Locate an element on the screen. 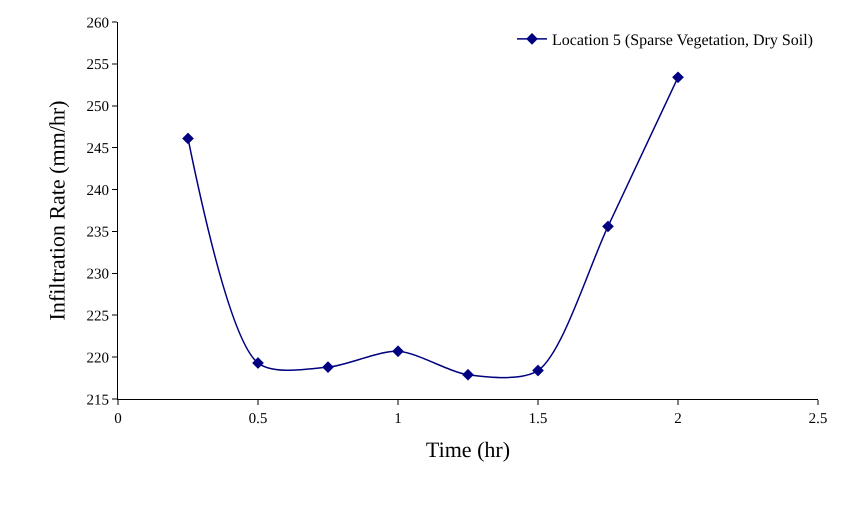 This screenshot has width=842, height=507. y-tick-label: 240 is located at coordinates (97, 190).